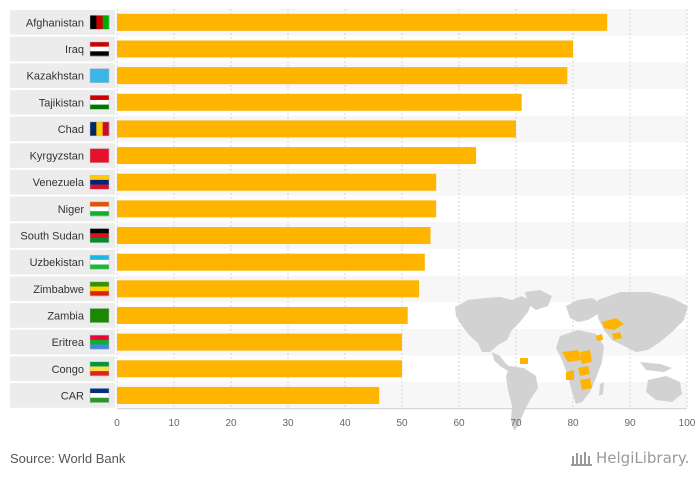 This screenshot has width=700, height=483. I want to click on category-label: Niger, so click(71, 210).